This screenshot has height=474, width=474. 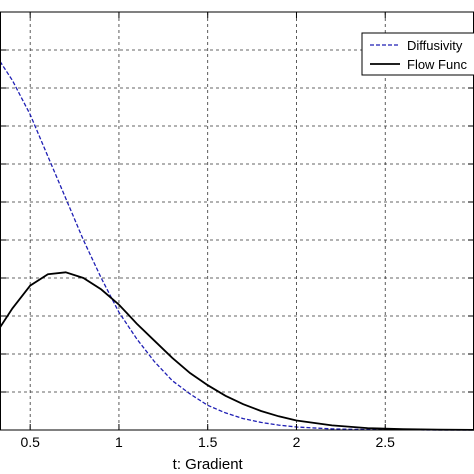 I want to click on legend-label-diffusivity: Diffusivity, so click(x=435, y=45).